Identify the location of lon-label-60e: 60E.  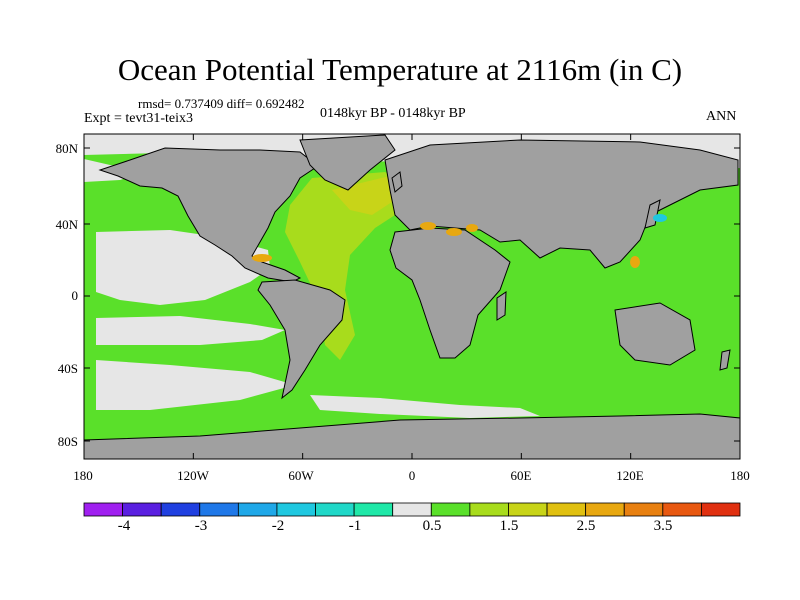
(521, 475).